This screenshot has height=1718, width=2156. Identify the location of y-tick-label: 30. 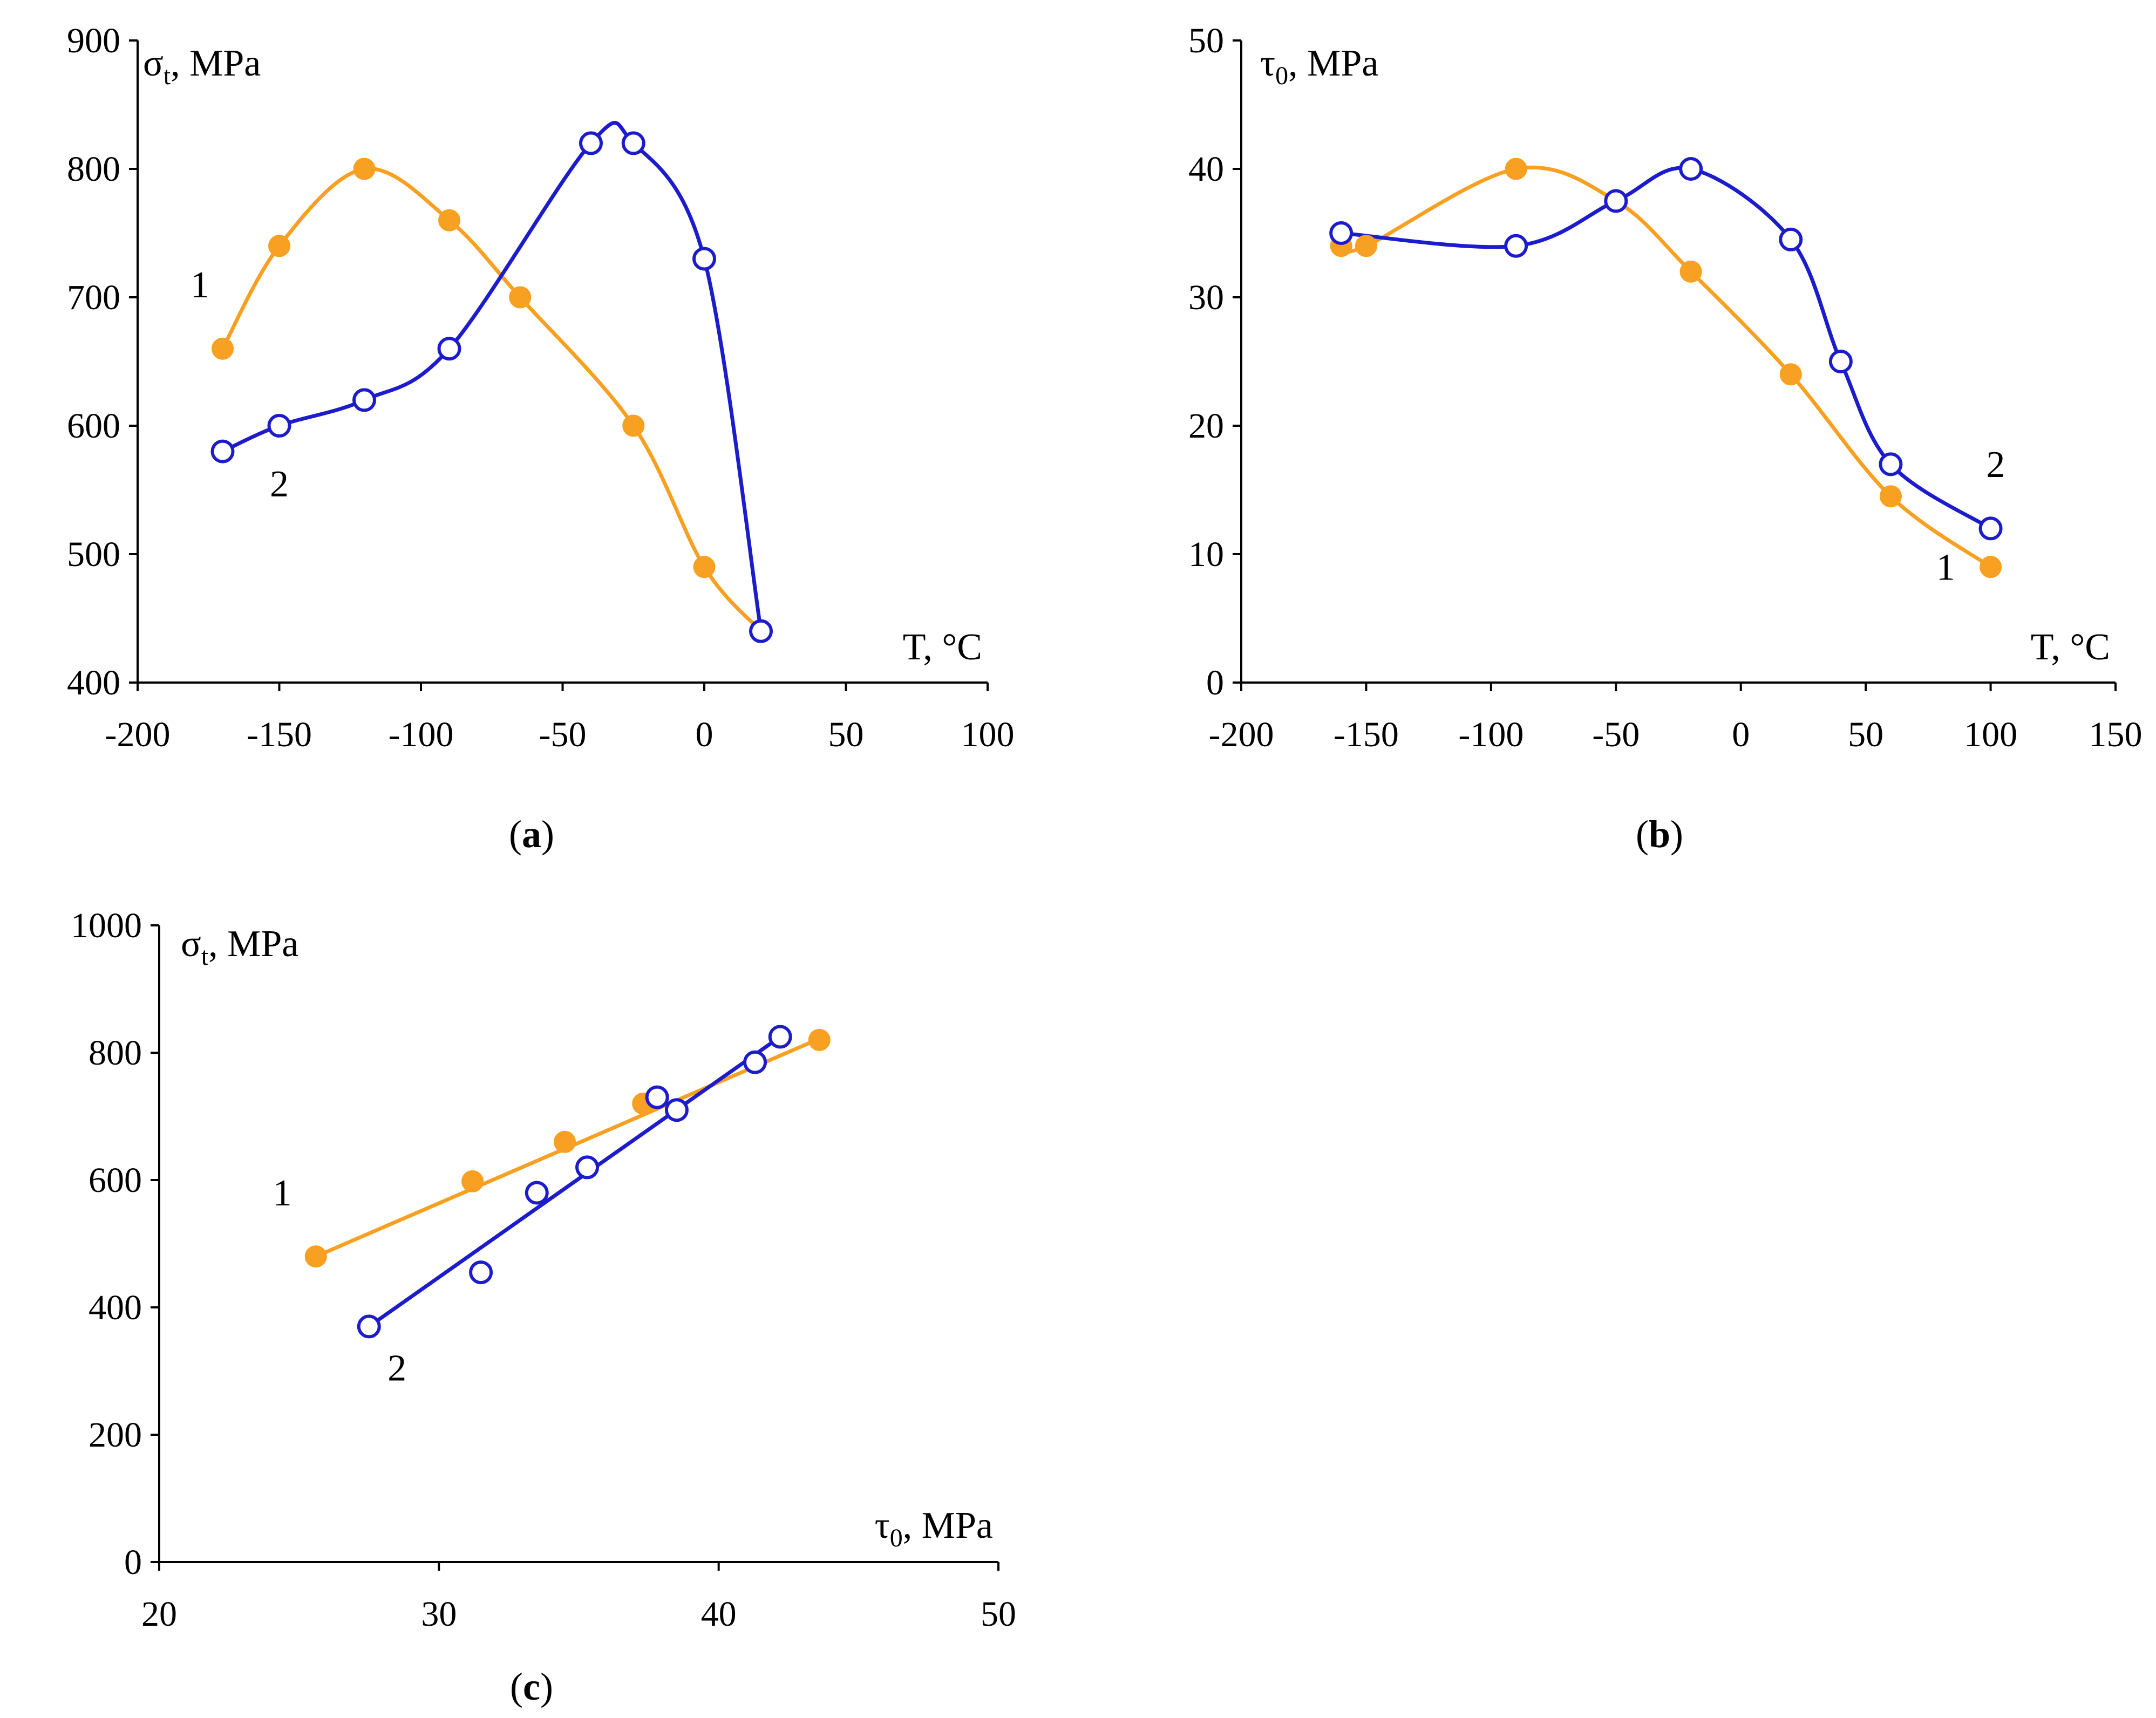
(1206, 297).